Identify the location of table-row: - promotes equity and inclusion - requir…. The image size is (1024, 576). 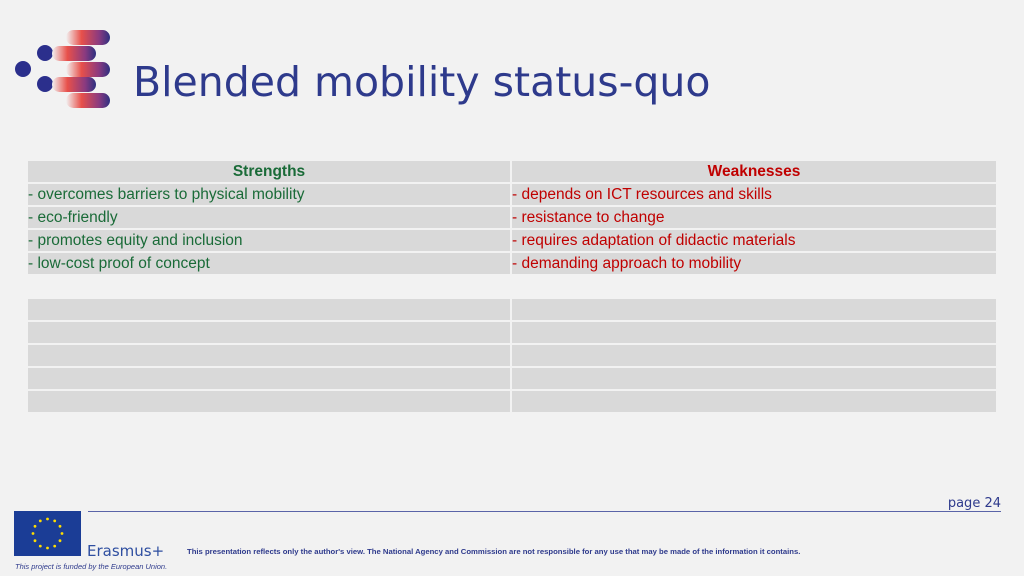
(512, 241).